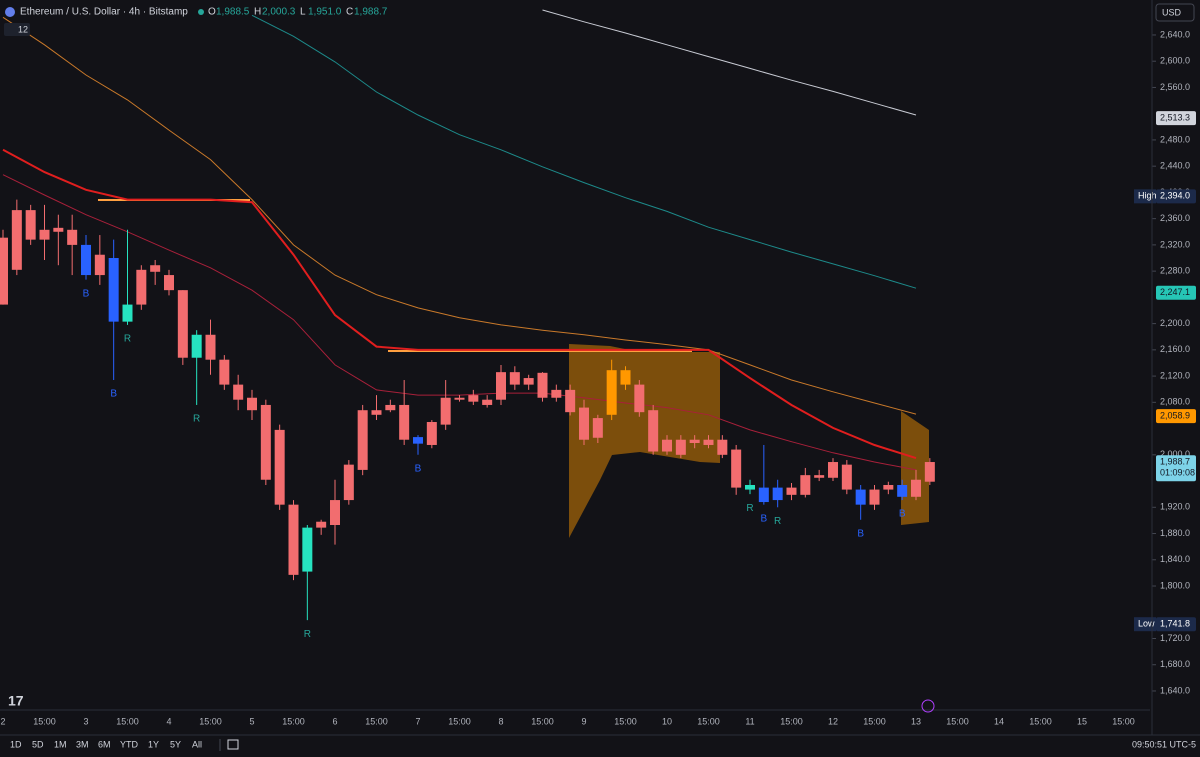  I want to click on indicator-line, so click(729, 62).